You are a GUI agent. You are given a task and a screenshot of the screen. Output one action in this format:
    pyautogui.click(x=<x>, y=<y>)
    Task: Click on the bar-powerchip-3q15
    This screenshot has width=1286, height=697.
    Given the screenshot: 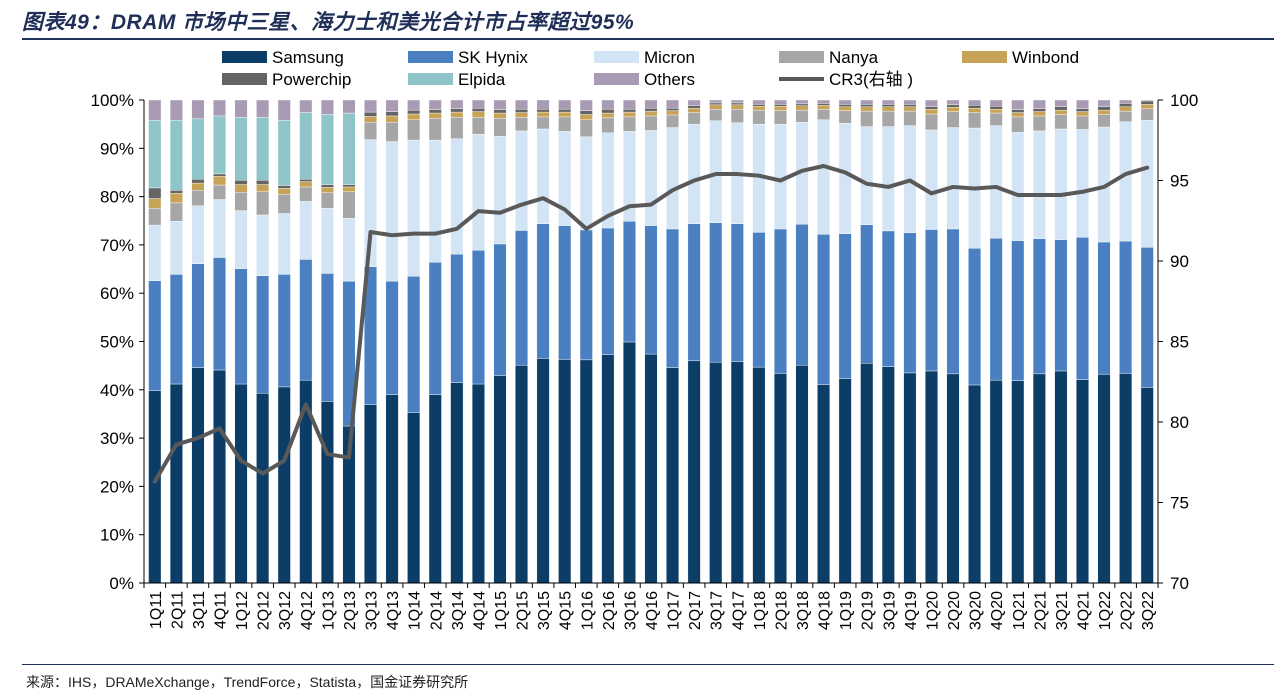 What is the action you would take?
    pyautogui.click(x=543, y=110)
    